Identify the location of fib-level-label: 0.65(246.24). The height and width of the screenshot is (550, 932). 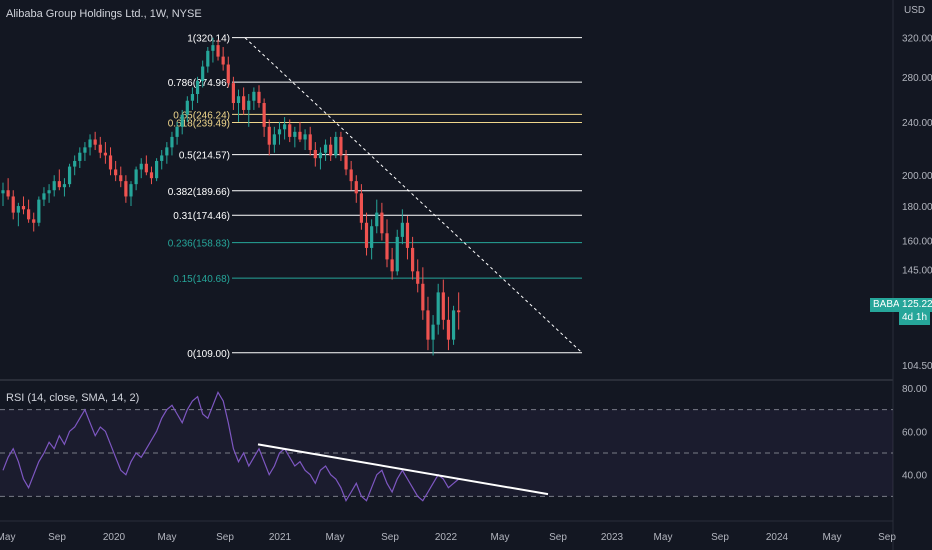
(201, 115).